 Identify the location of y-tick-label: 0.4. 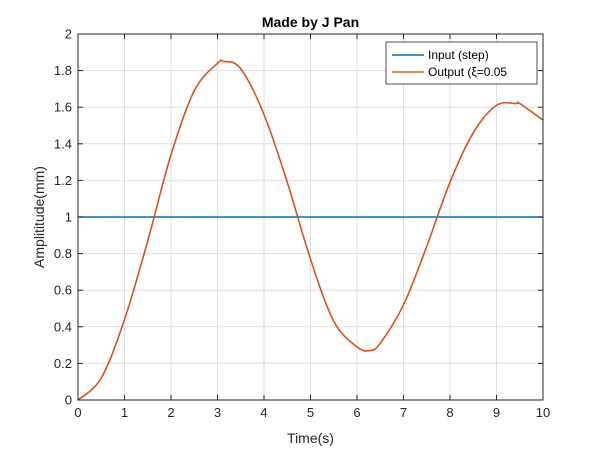
(63, 326).